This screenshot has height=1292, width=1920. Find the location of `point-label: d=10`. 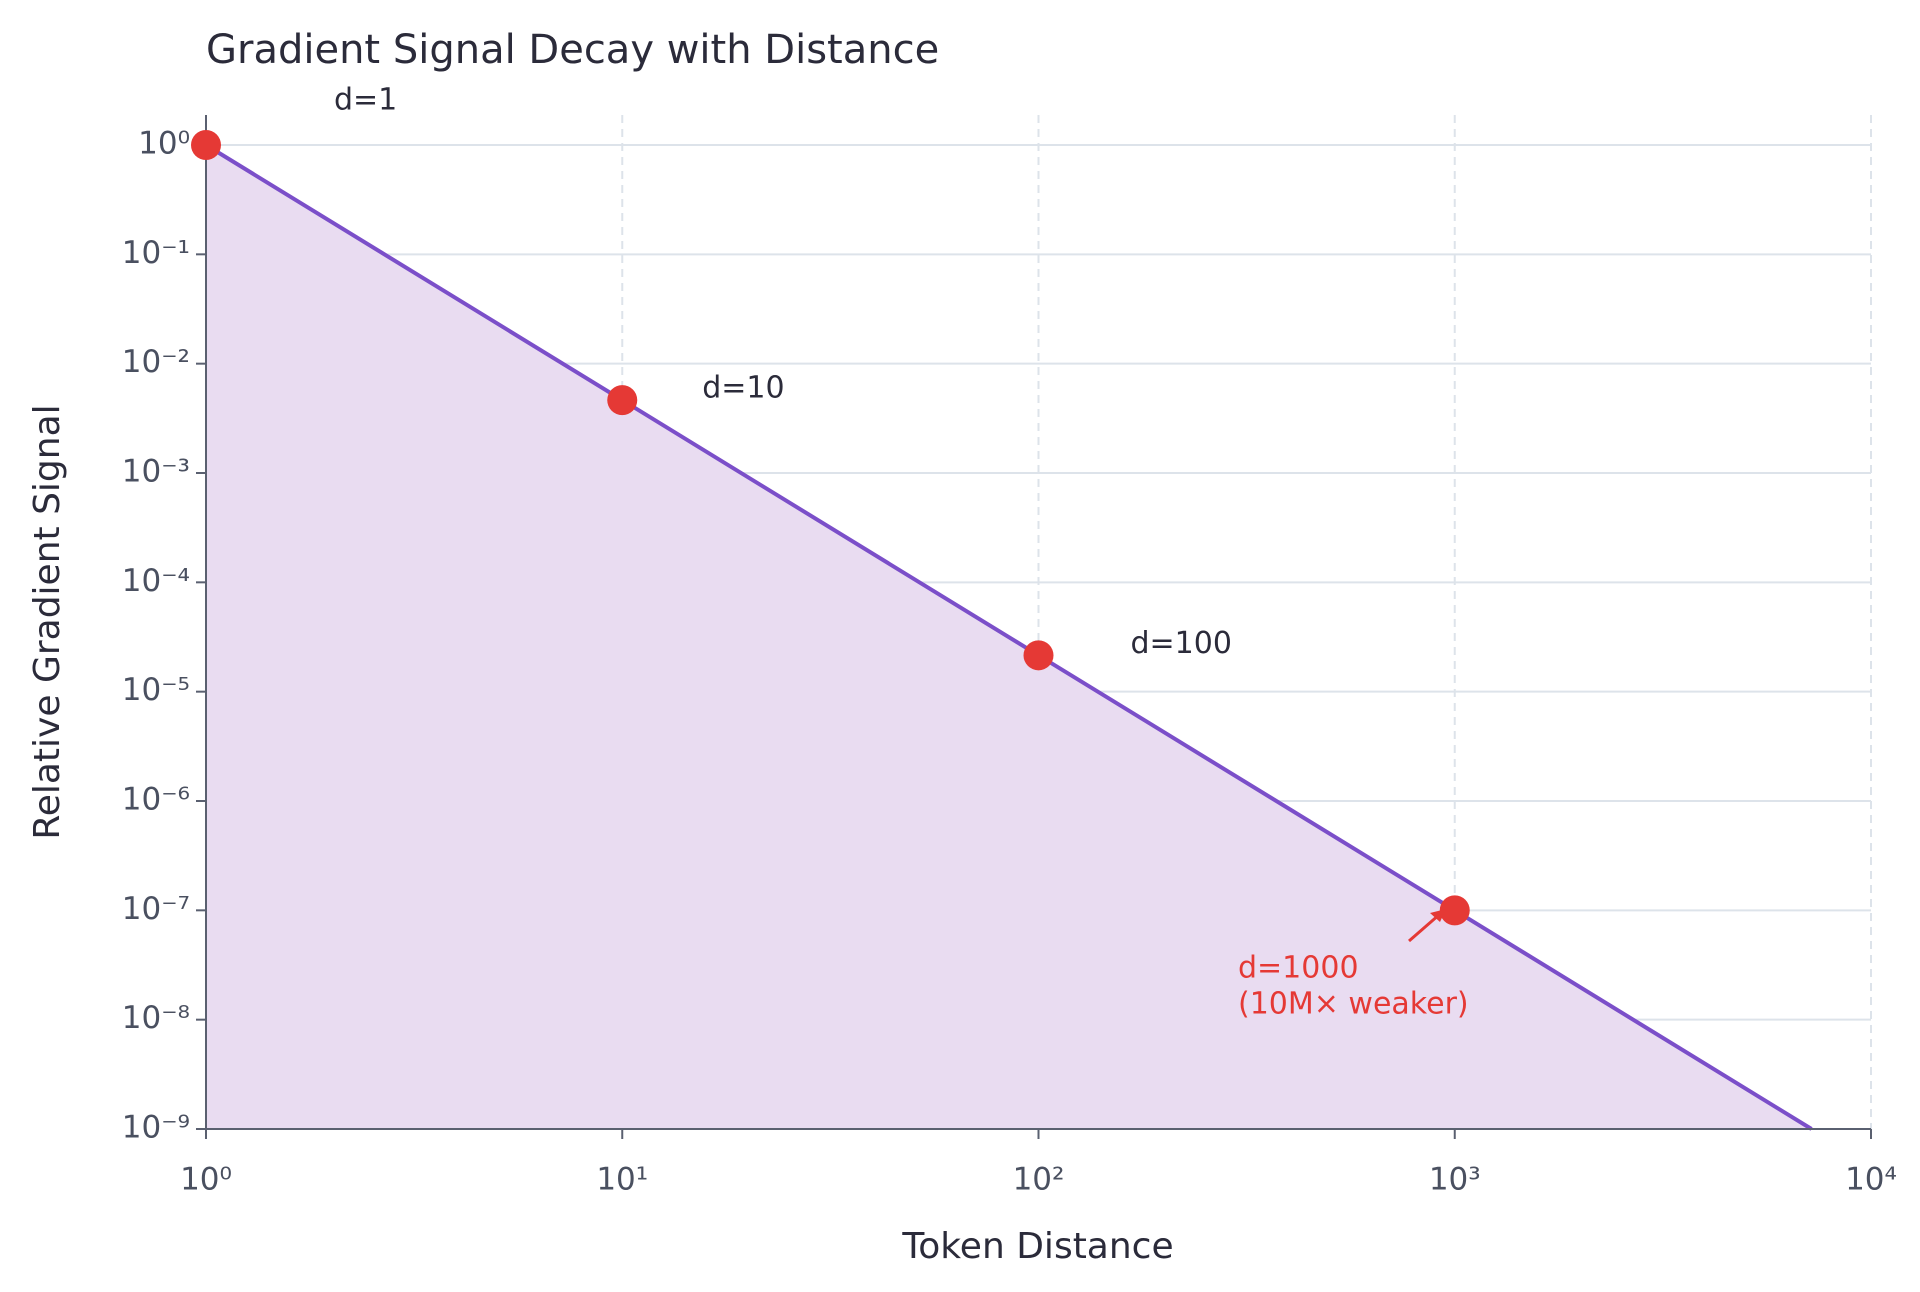

point-label: d=10 is located at coordinates (743, 388).